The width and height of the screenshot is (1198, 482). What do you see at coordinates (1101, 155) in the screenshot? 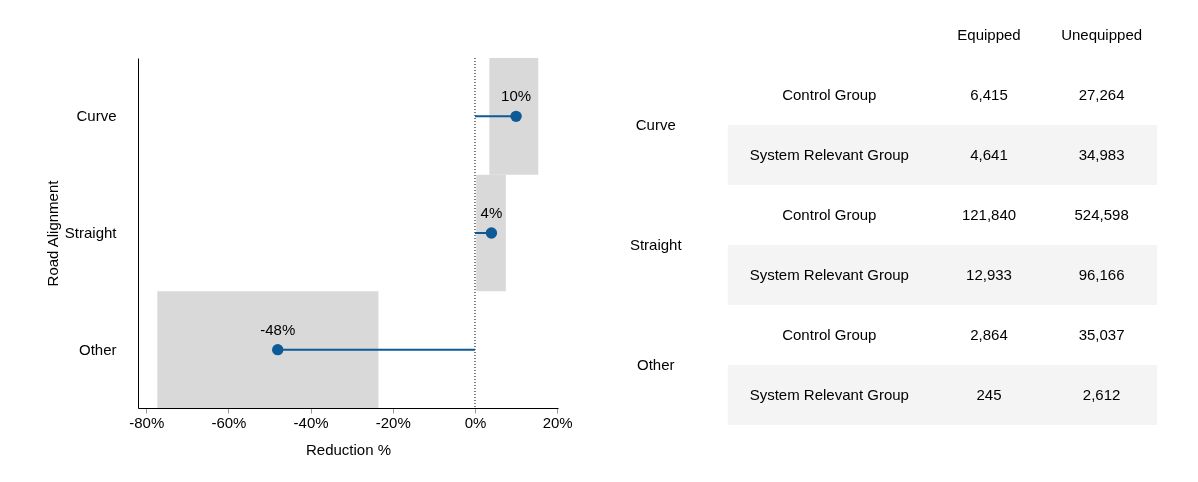
I see `text: 34,983` at bounding box center [1101, 155].